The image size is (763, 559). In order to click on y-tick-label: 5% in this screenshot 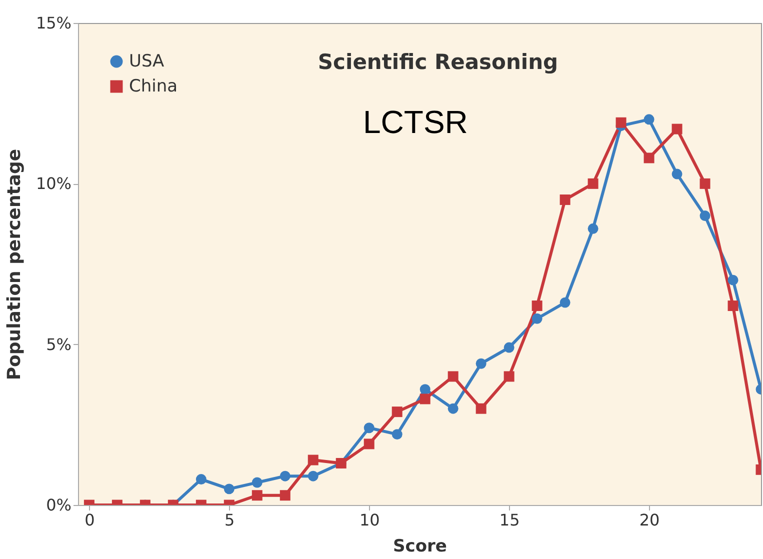, I will do `click(59, 344)`.